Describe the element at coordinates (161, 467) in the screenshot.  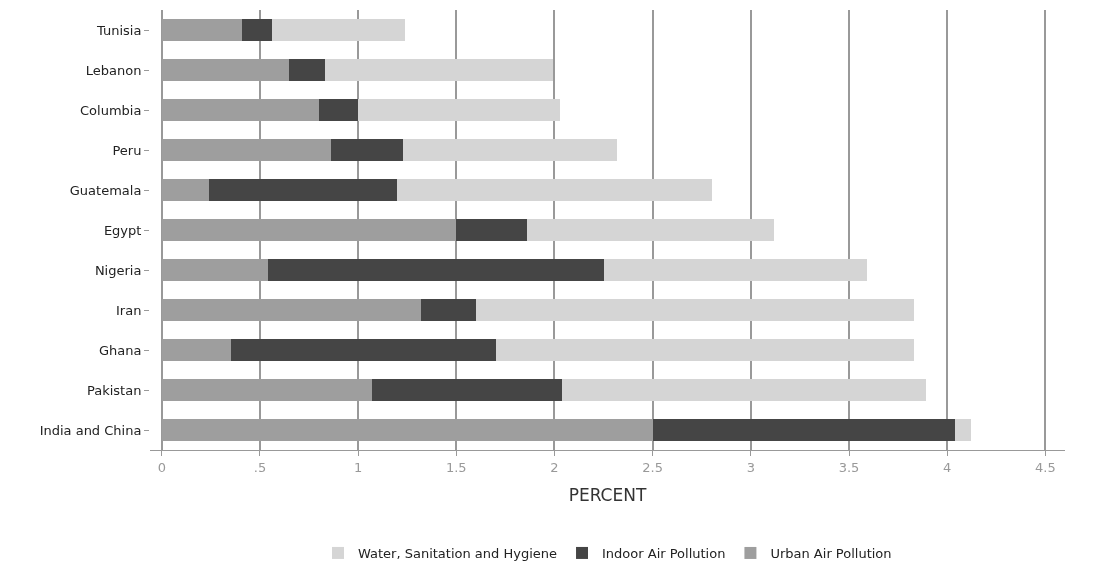
I see `x-tick-label: 0` at that location.